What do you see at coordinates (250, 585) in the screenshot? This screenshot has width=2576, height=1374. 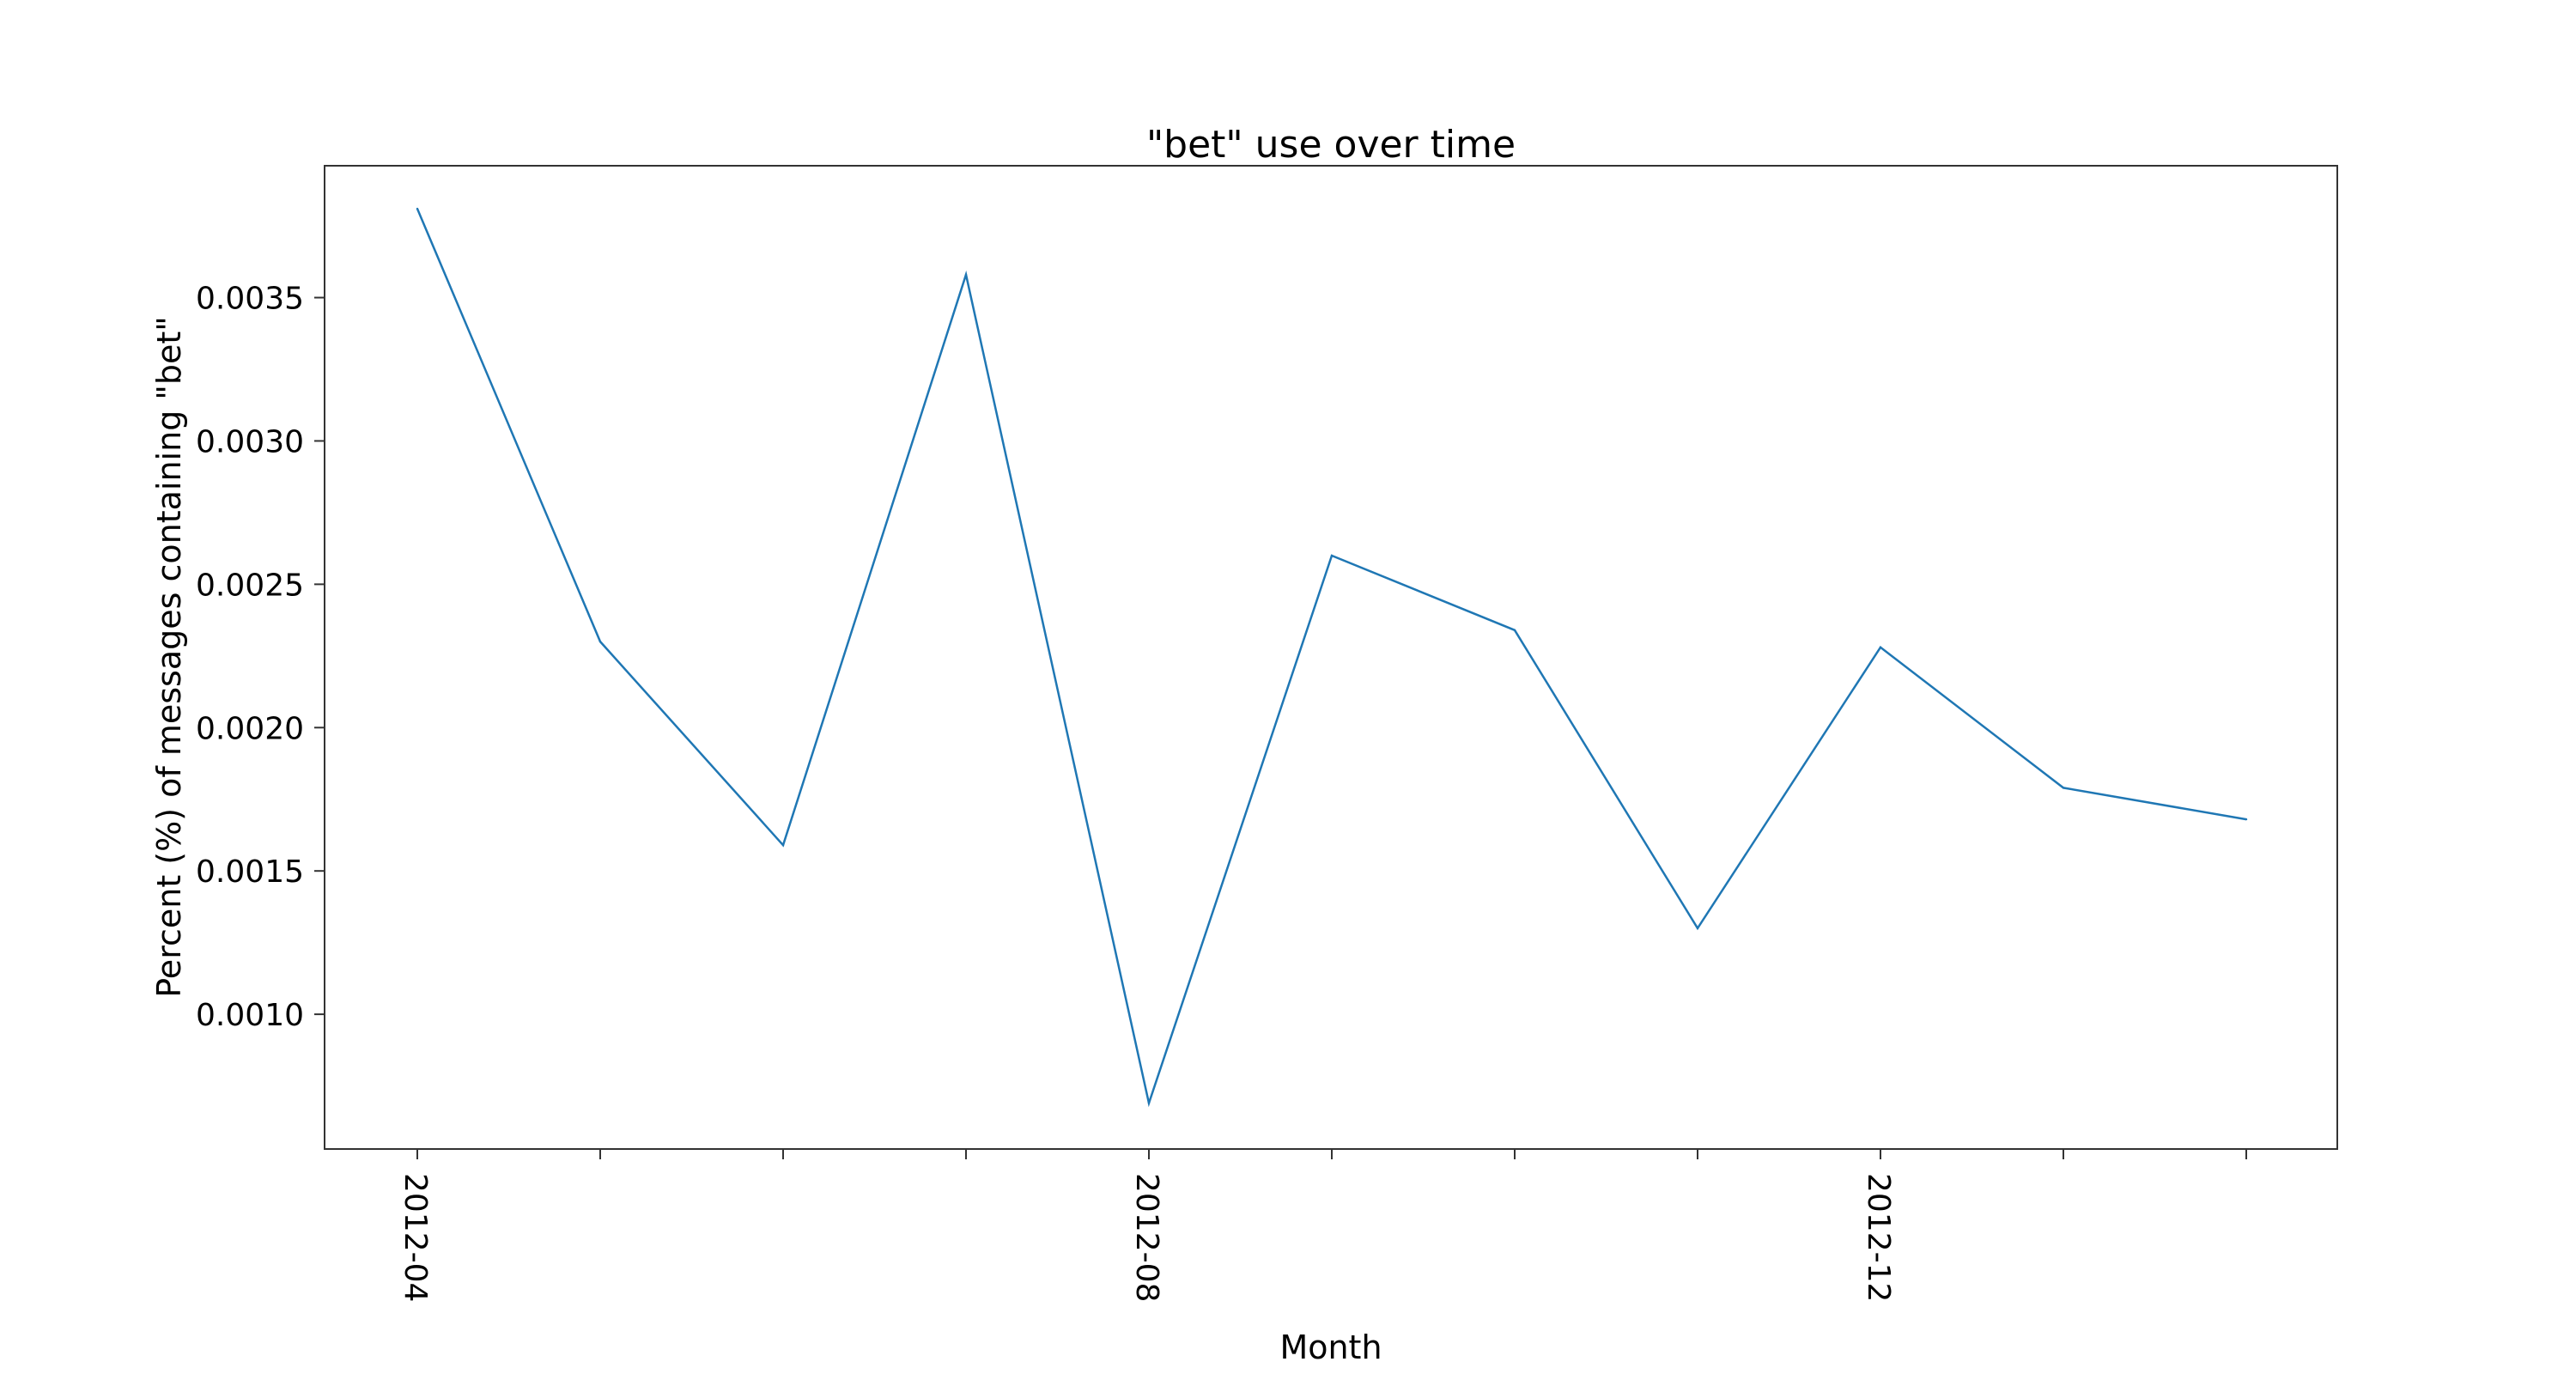 I see `y-tick-label: 0.0025` at bounding box center [250, 585].